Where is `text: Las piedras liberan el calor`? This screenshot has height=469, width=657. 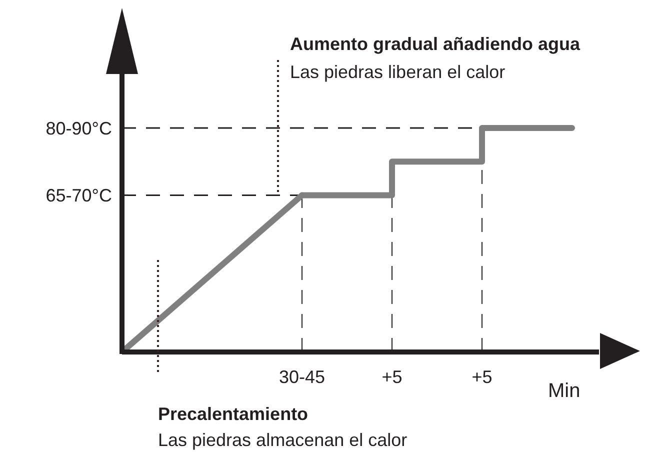 text: Las piedras liberan el calor is located at coordinates (398, 72).